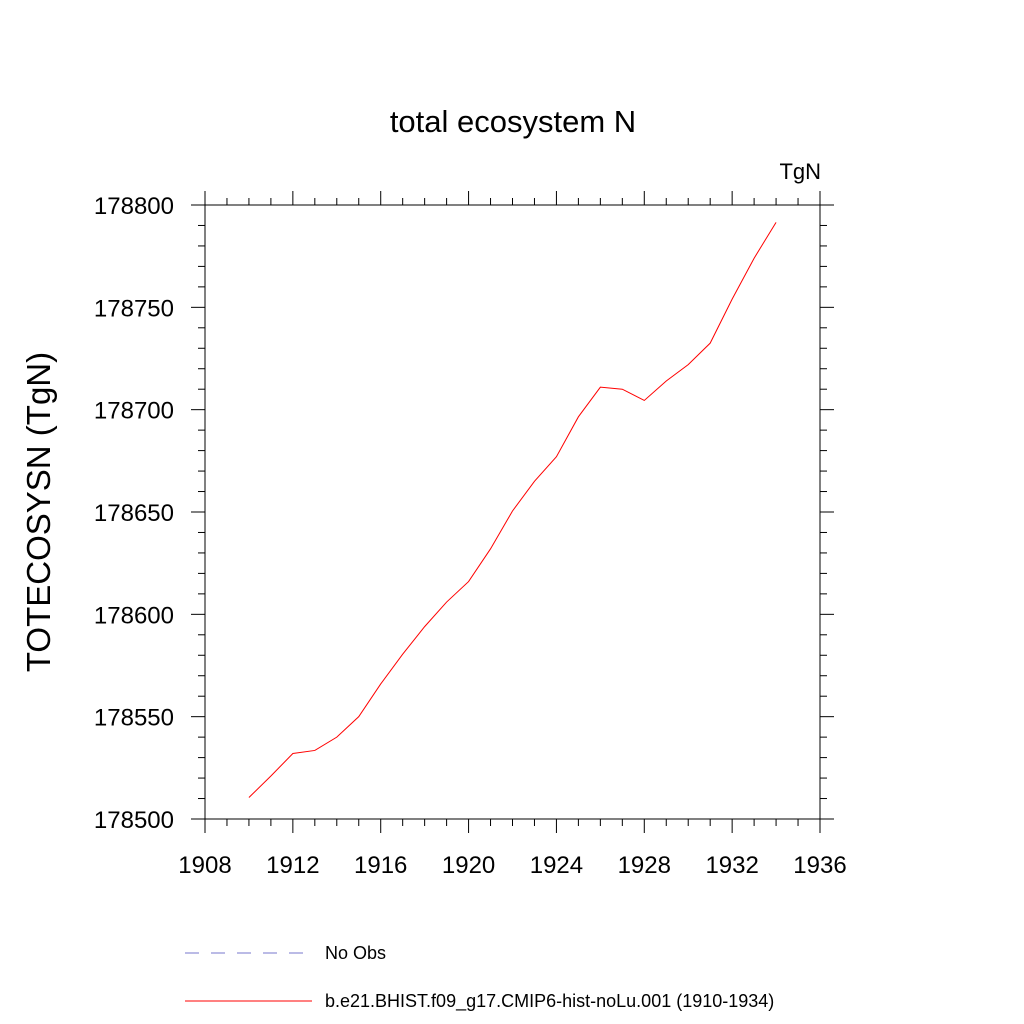  I want to click on y-tick-label: 178500, so click(134, 820).